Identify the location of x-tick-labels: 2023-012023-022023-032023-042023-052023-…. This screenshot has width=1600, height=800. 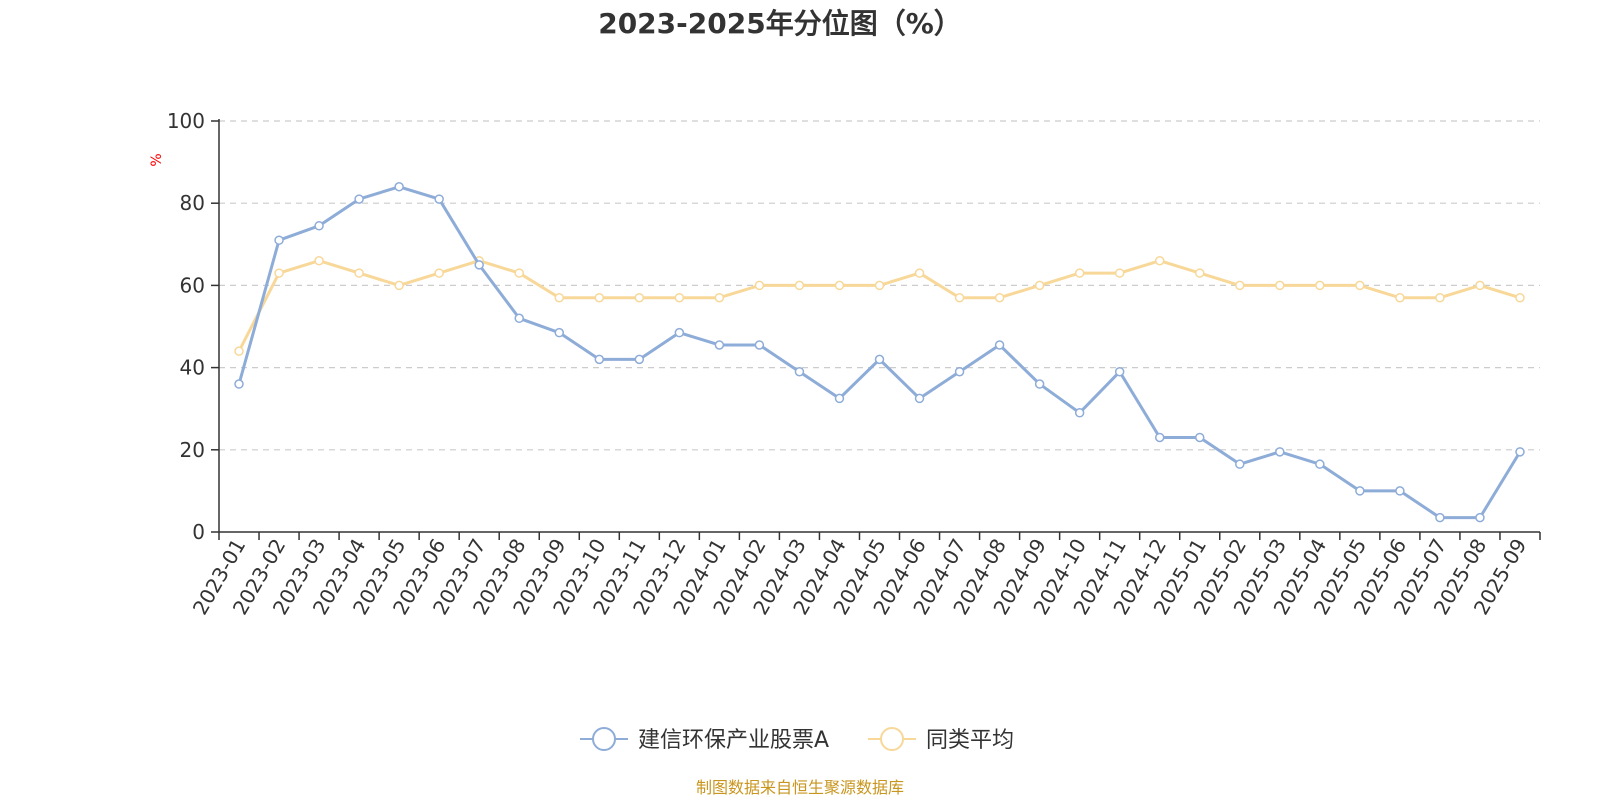
(860, 576).